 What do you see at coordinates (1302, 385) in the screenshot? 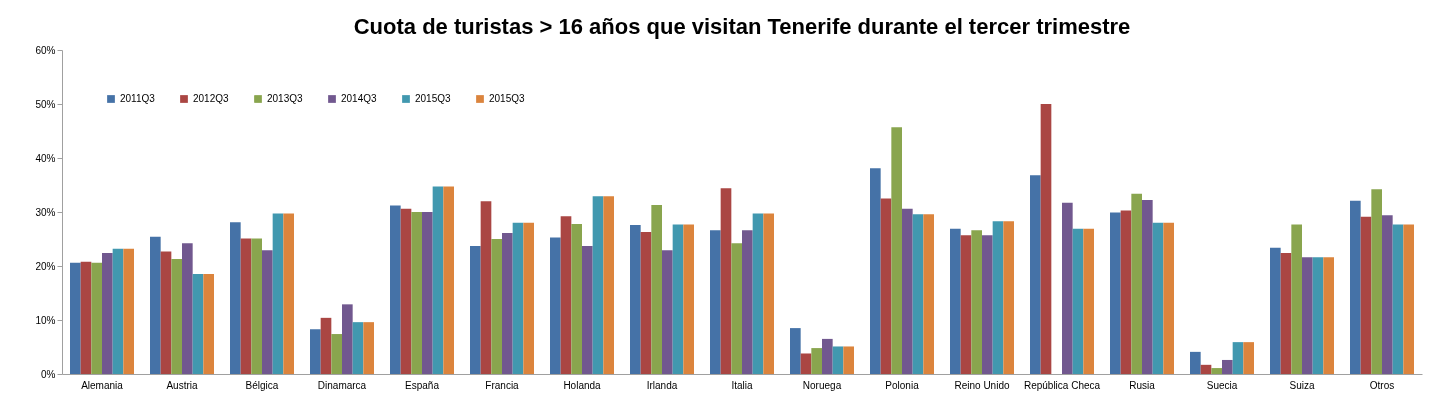
I see `x-tick-label: Suiza` at bounding box center [1302, 385].